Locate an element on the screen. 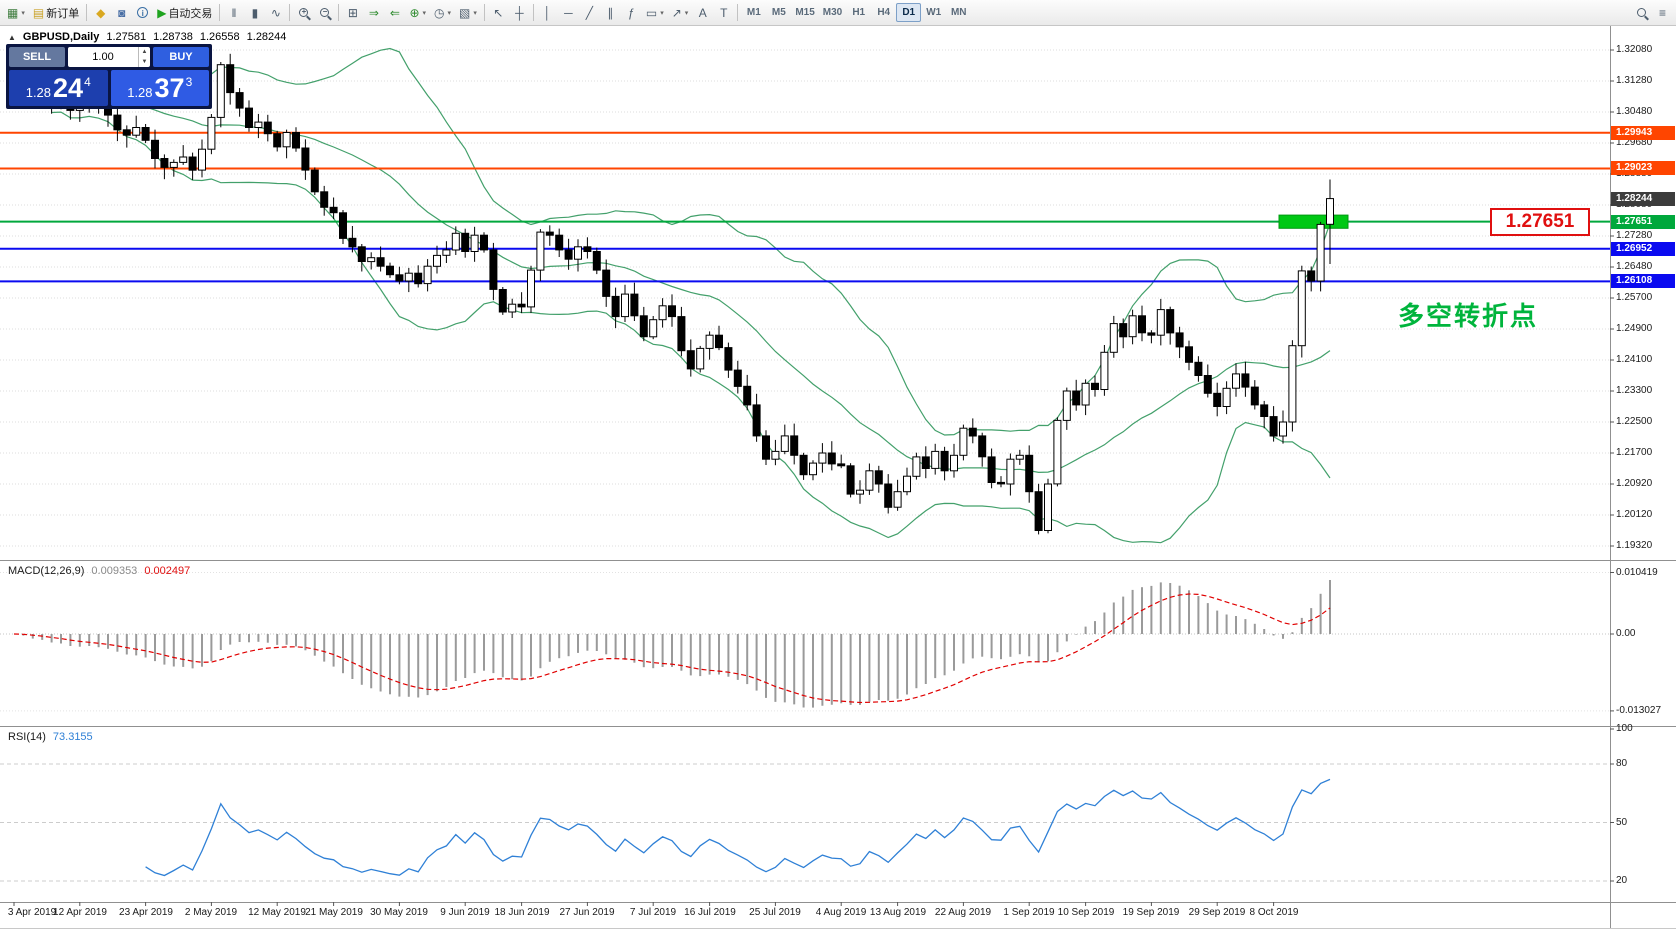 The width and height of the screenshot is (1676, 952). volume-input is located at coordinates (103, 57).